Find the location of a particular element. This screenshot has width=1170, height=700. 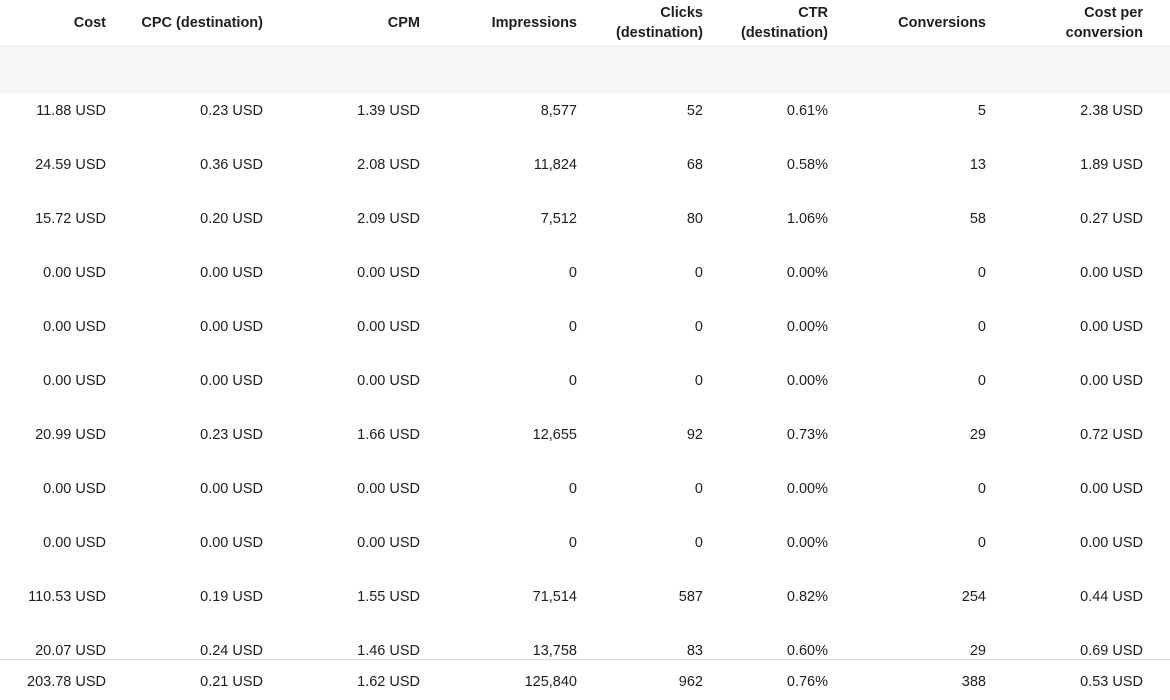

table-cell-ctr-destination: 0.60% is located at coordinates (807, 651).